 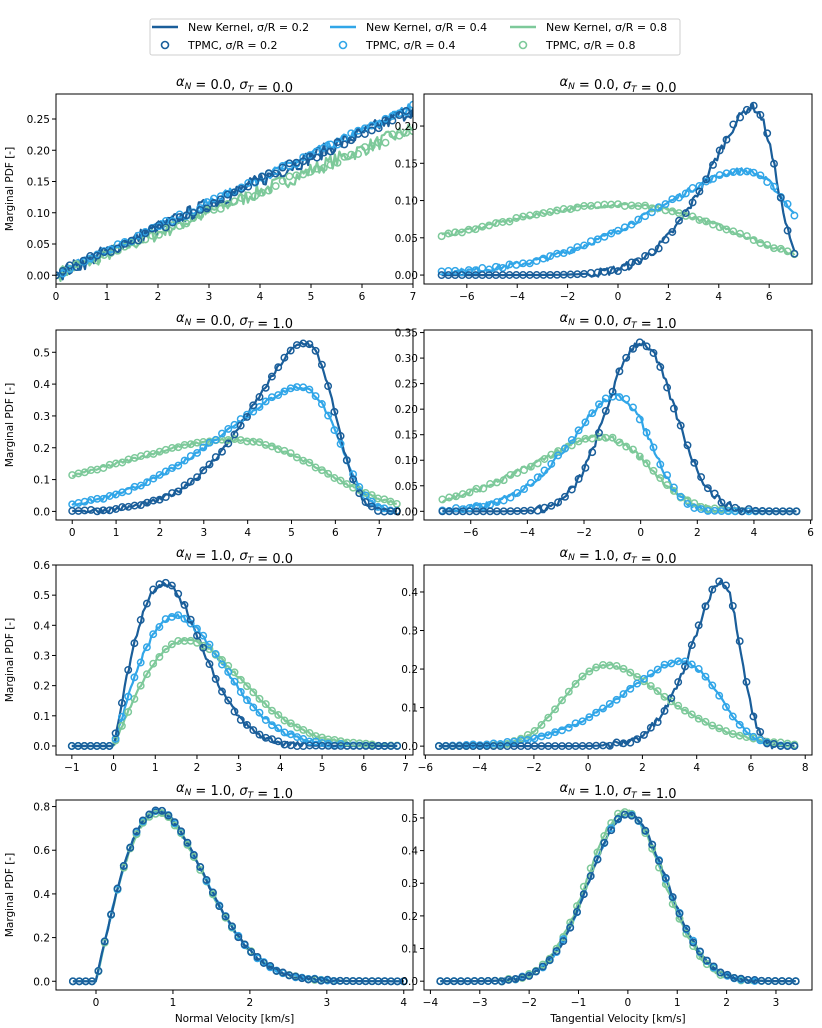 What do you see at coordinates (406, 334) in the screenshot?
I see `y-tick-label: 0.35` at bounding box center [406, 334].